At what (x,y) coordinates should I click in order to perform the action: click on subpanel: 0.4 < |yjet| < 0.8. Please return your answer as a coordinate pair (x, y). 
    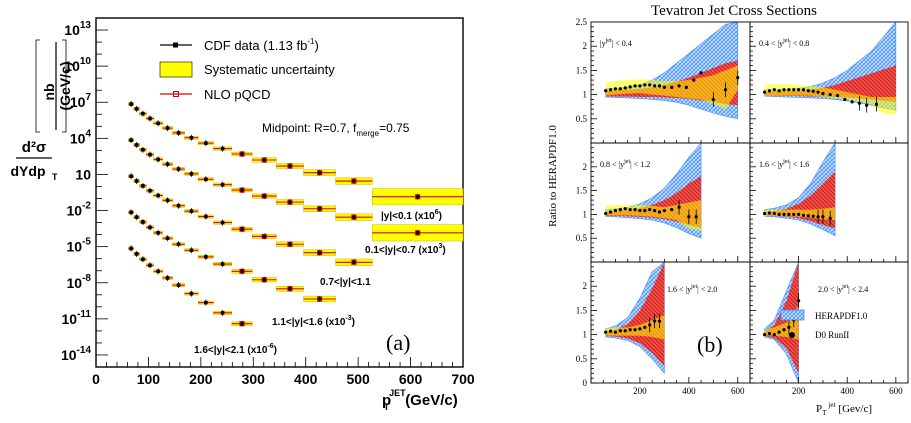
    Looking at the image, I should click on (829, 82).